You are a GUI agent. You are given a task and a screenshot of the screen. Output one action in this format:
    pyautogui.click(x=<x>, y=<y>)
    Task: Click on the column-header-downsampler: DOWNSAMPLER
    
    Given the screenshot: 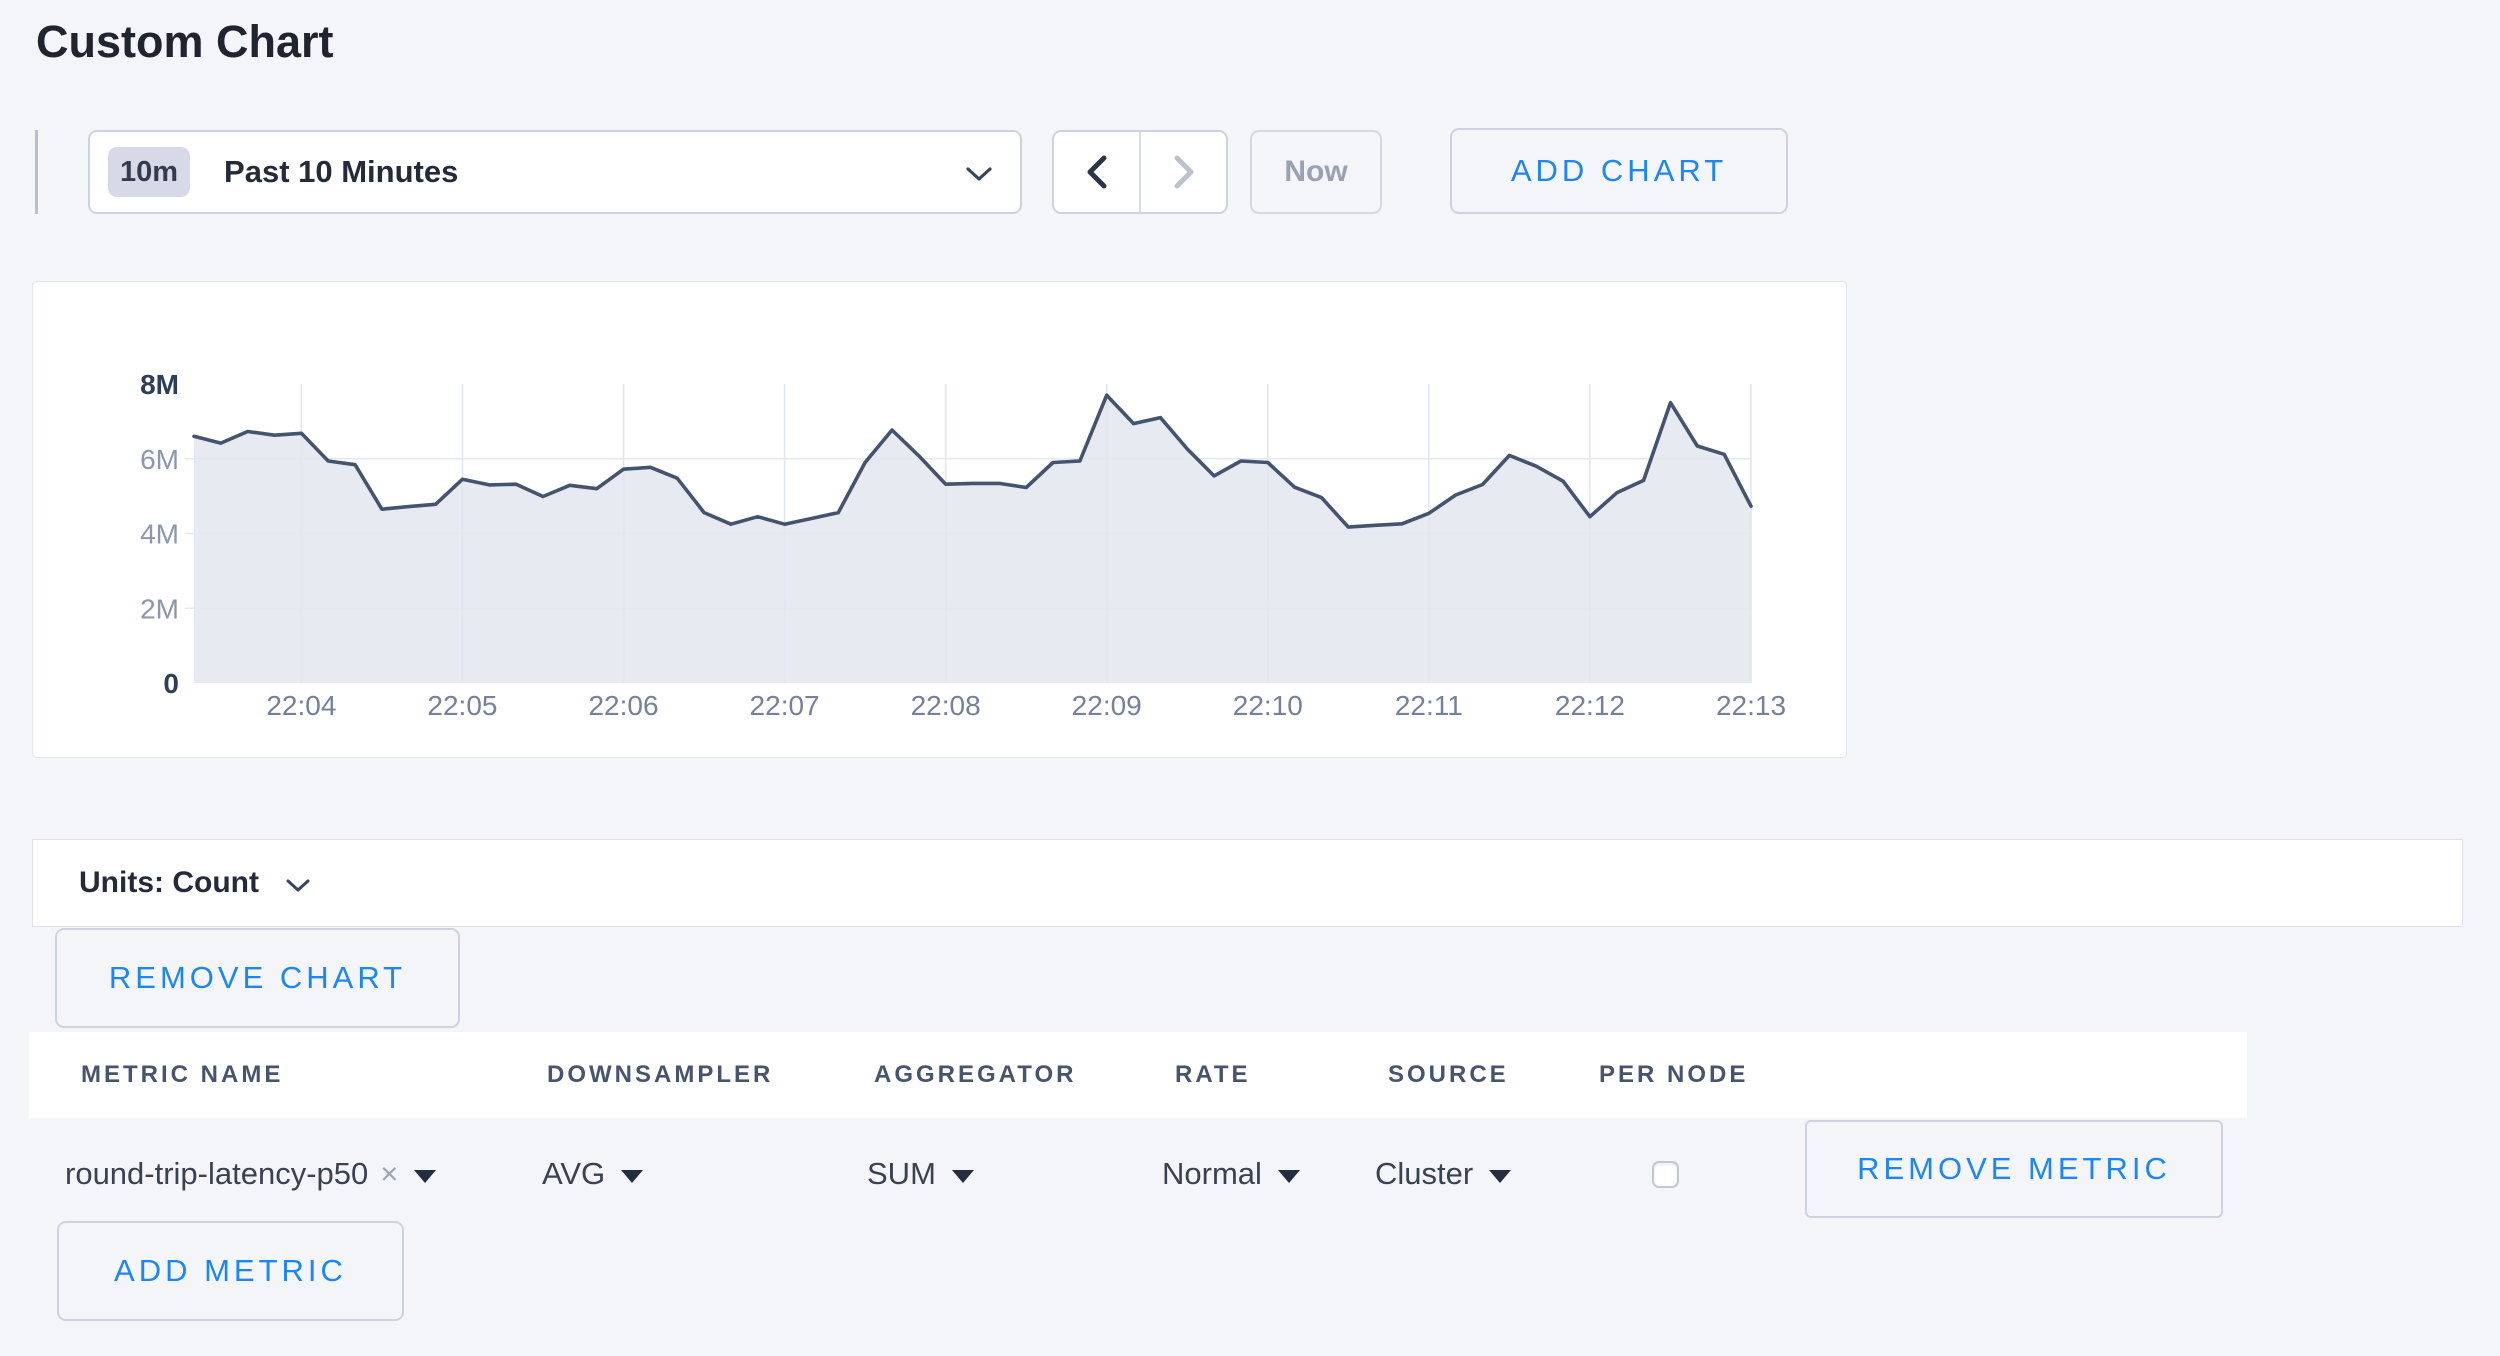 What is the action you would take?
    pyautogui.click(x=660, y=1074)
    